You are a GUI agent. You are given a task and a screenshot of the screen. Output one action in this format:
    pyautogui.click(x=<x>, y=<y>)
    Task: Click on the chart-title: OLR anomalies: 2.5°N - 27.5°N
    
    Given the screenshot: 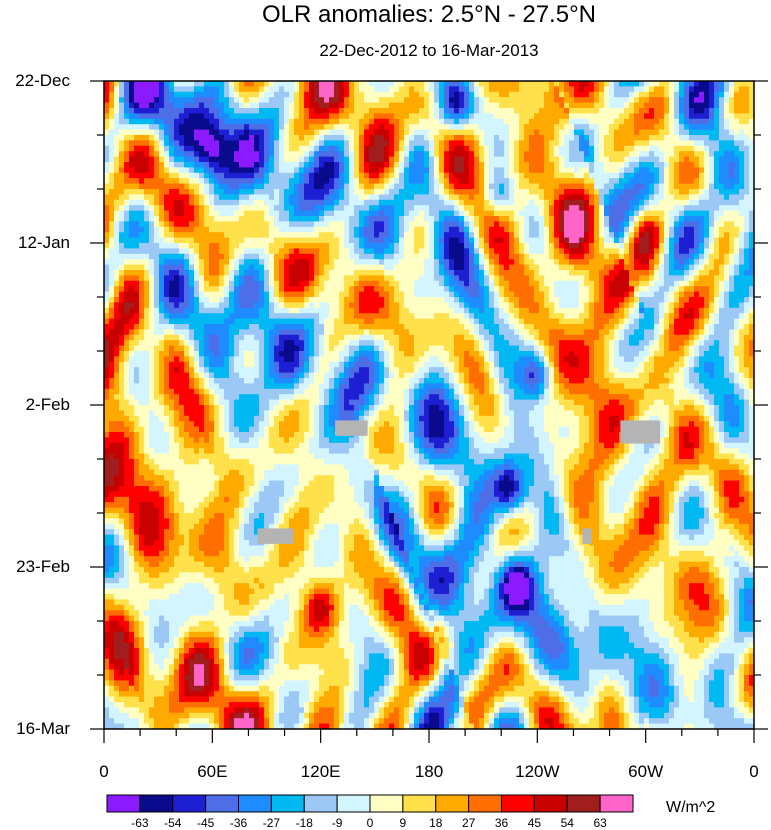 What is the action you would take?
    pyautogui.click(x=428, y=14)
    